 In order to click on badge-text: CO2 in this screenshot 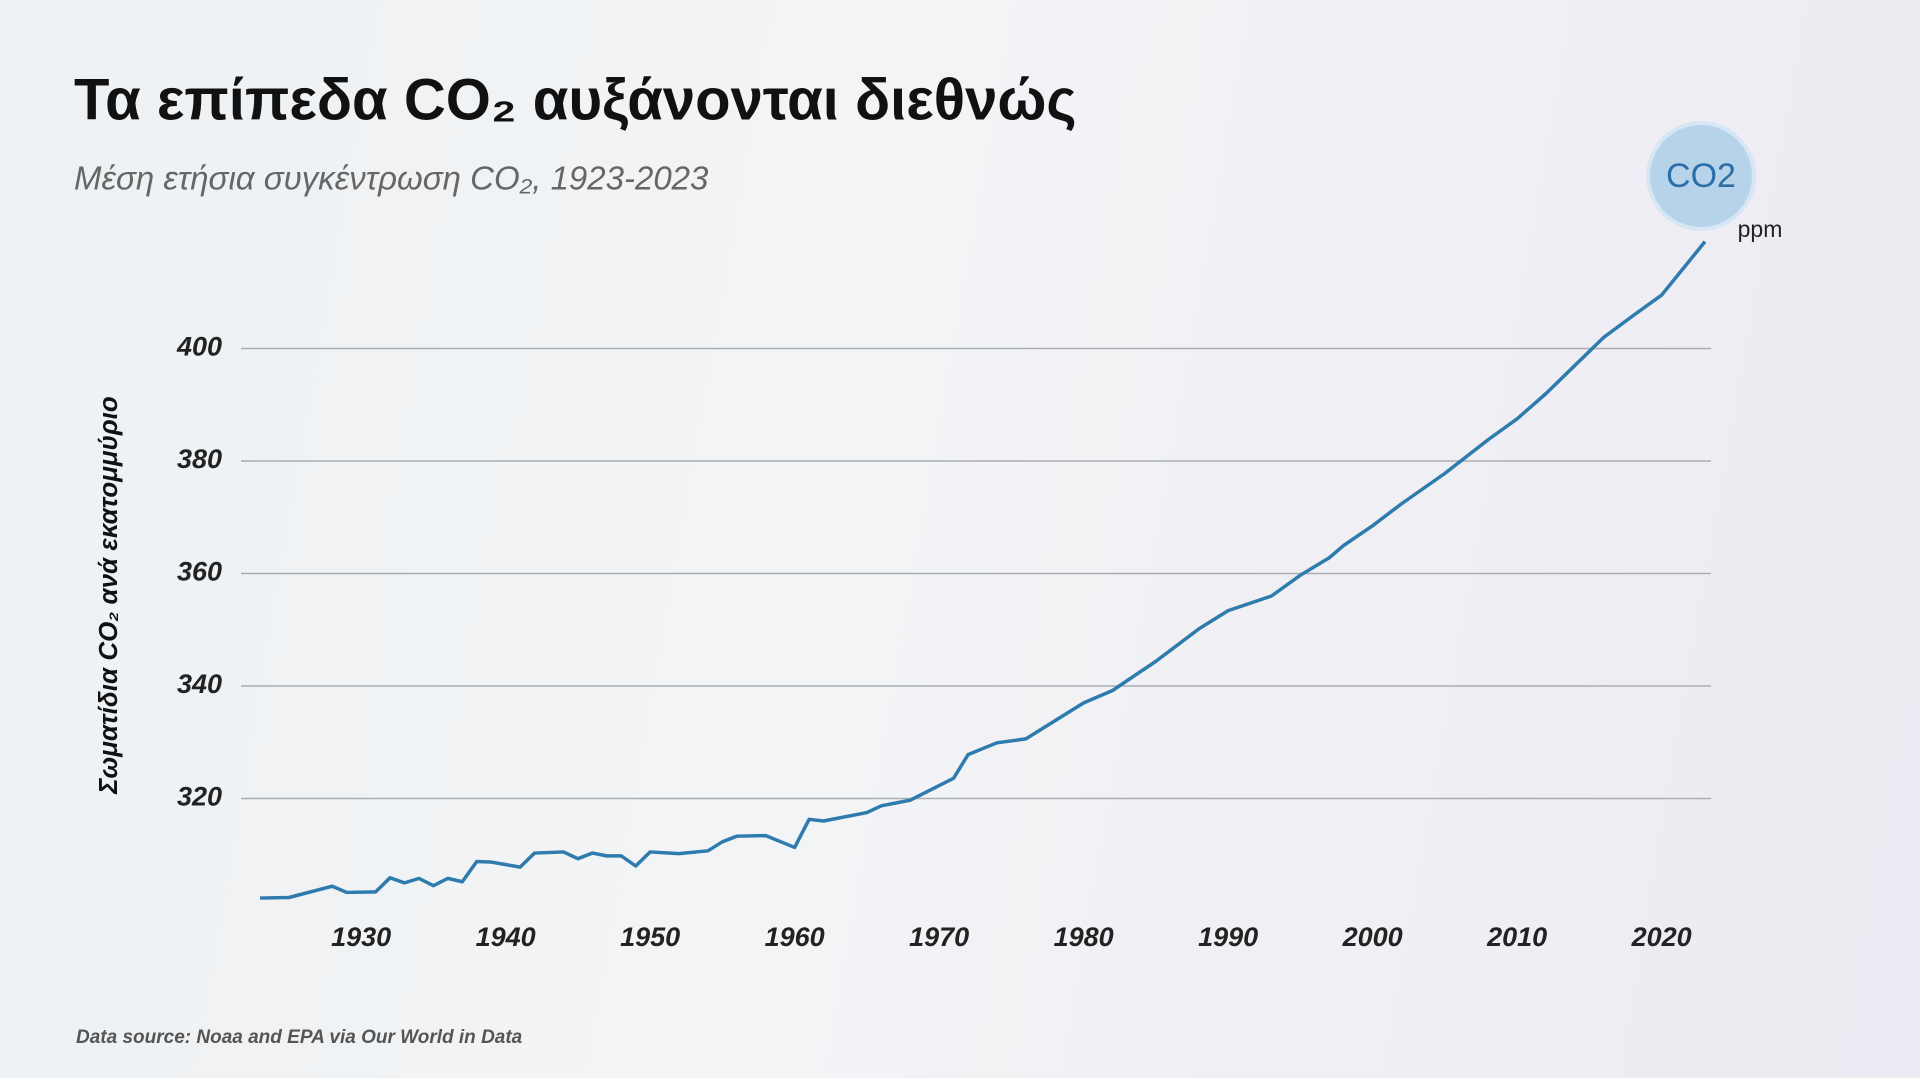, I will do `click(1701, 176)`.